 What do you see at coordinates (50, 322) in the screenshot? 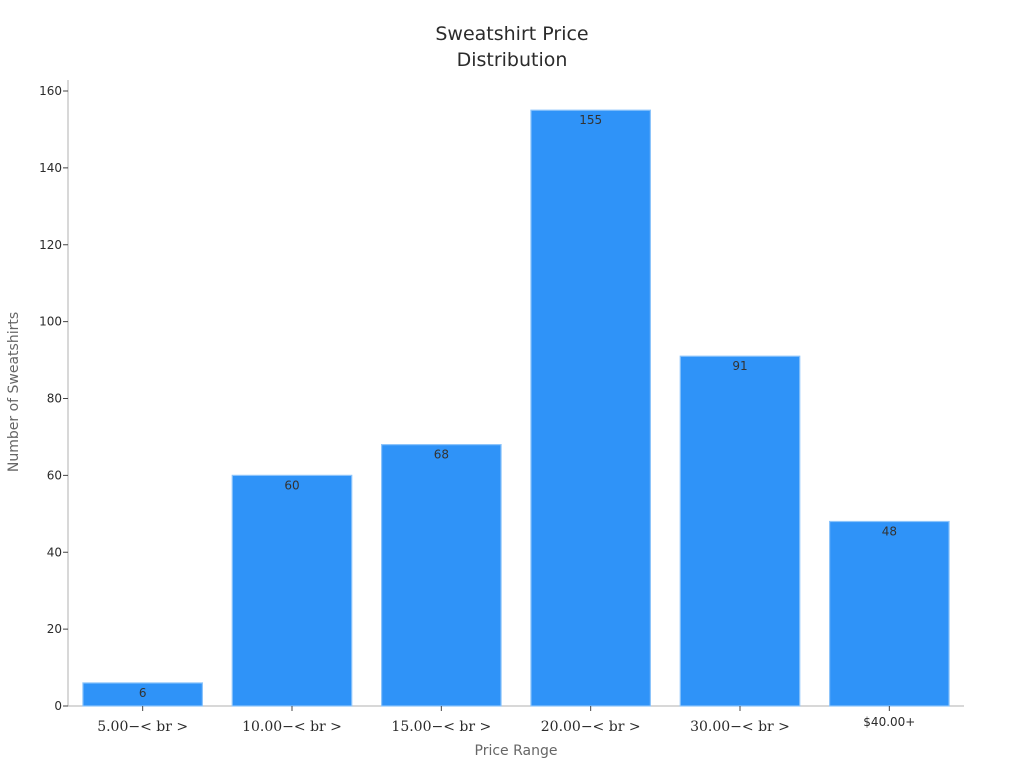
I see `y-tick-label: 100` at bounding box center [50, 322].